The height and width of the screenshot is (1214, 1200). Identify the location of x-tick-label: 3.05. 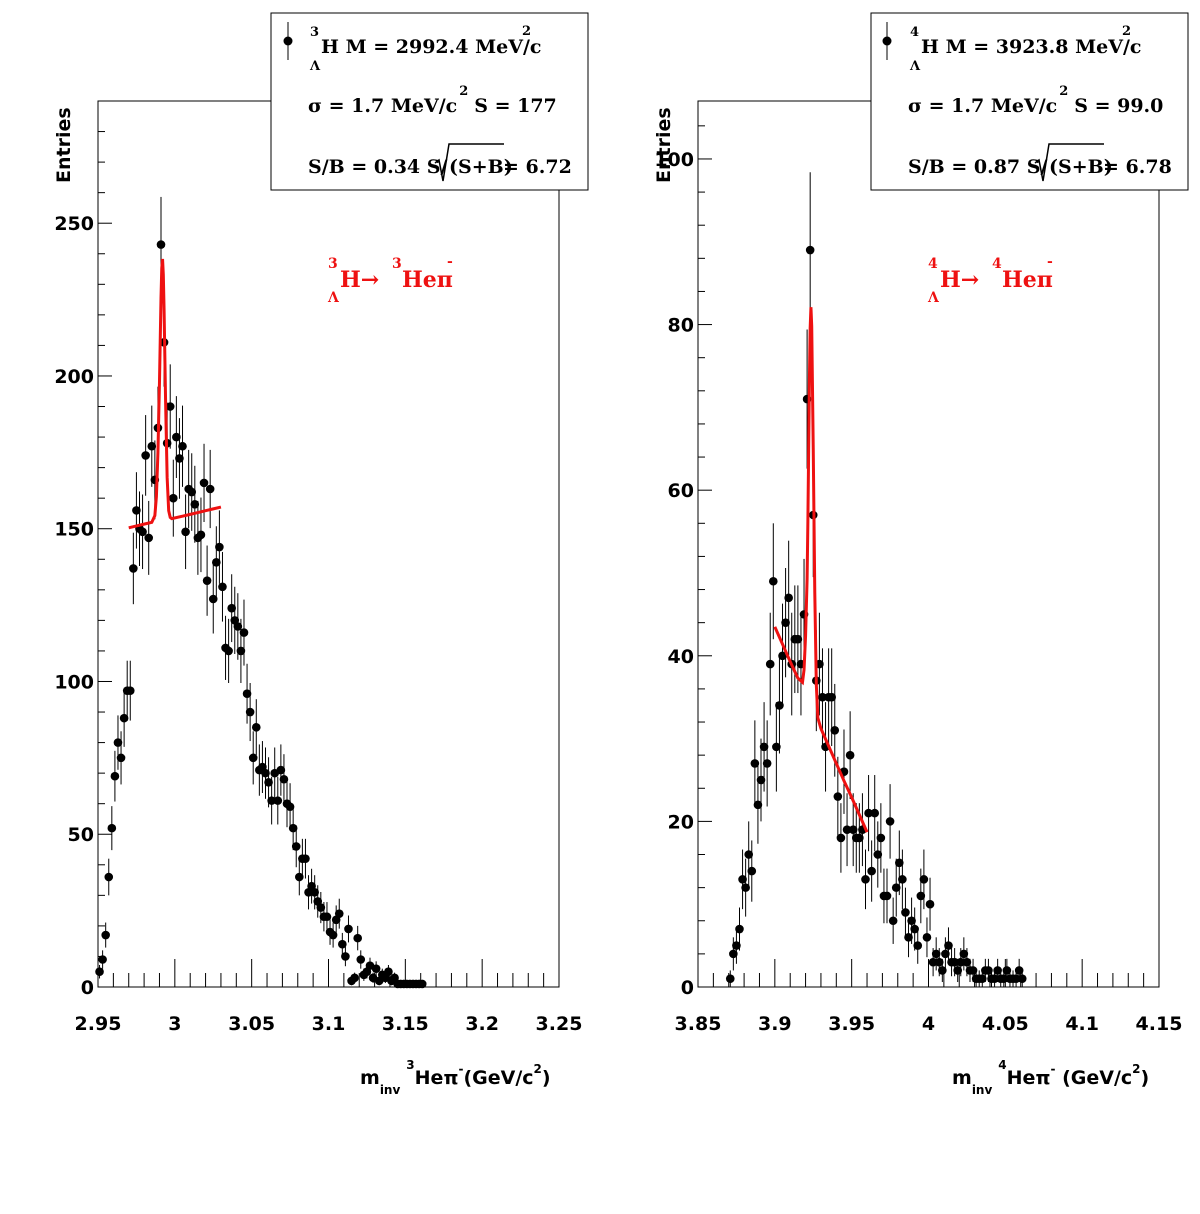
(251, 1024).